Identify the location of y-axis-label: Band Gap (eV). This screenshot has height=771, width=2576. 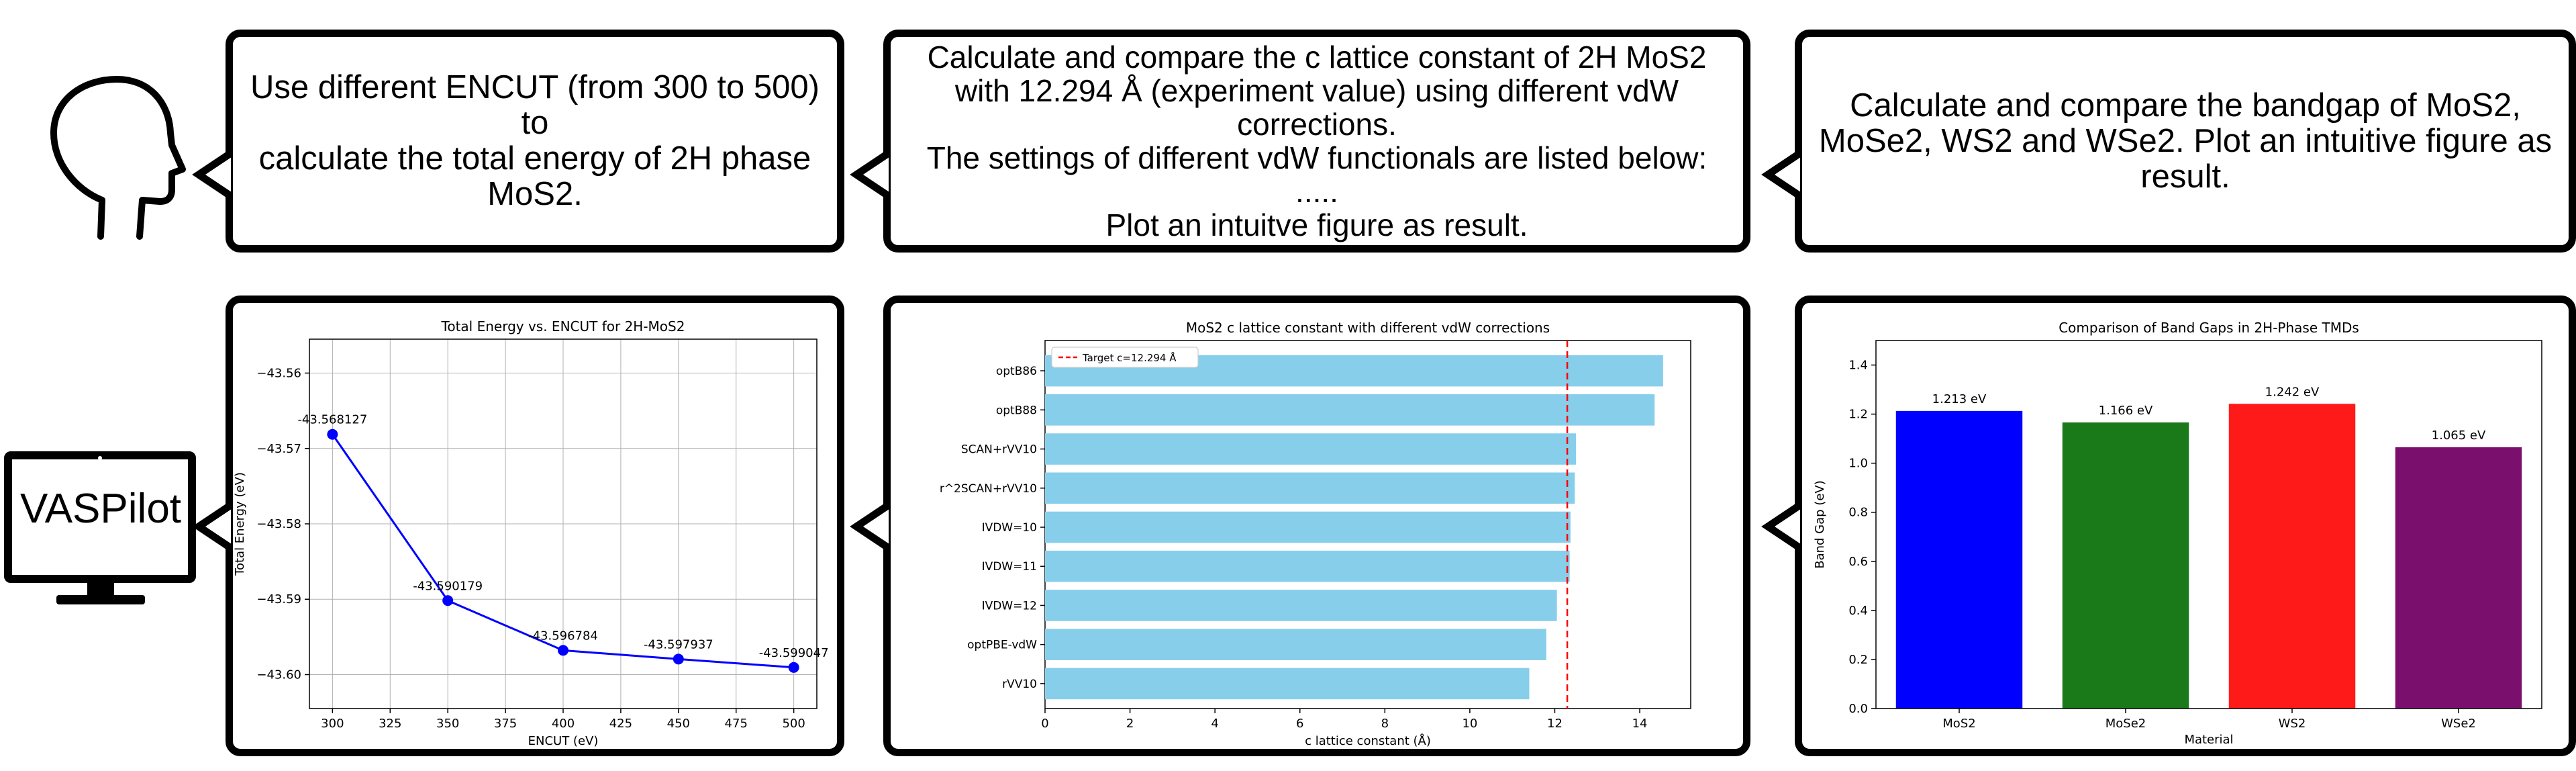
(1820, 524).